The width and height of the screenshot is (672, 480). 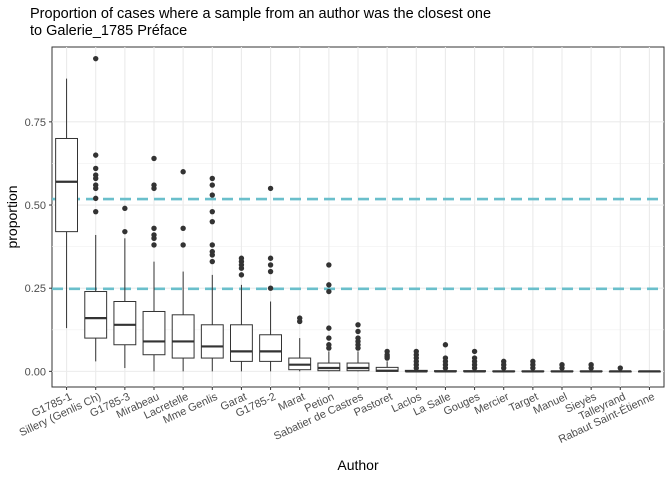 I want to click on y-axis: 0.00 0.25 0.50 0.75, so click(x=38, y=247).